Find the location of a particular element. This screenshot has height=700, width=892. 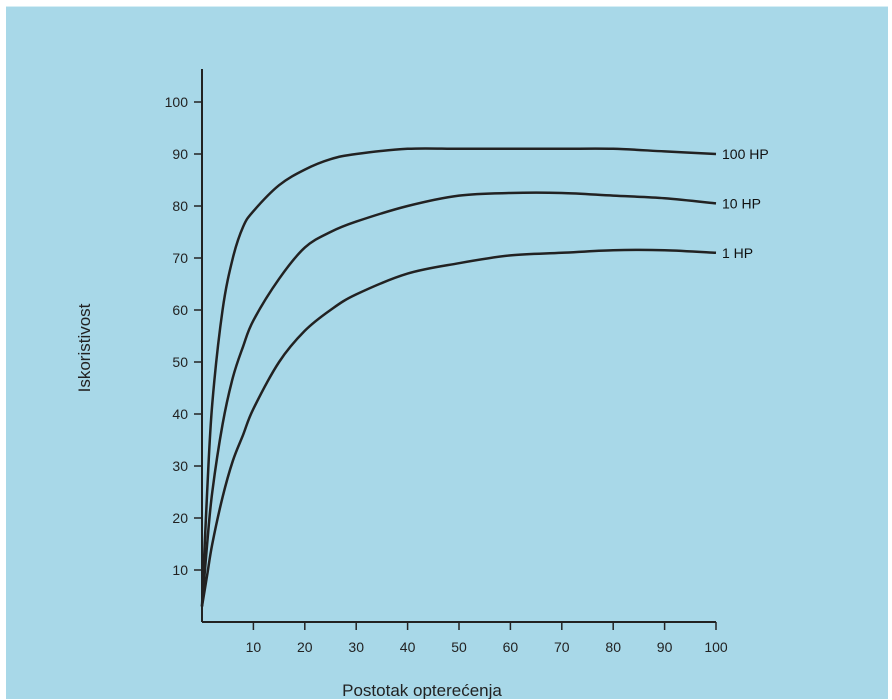

x-tick-label: 30 is located at coordinates (356, 647).